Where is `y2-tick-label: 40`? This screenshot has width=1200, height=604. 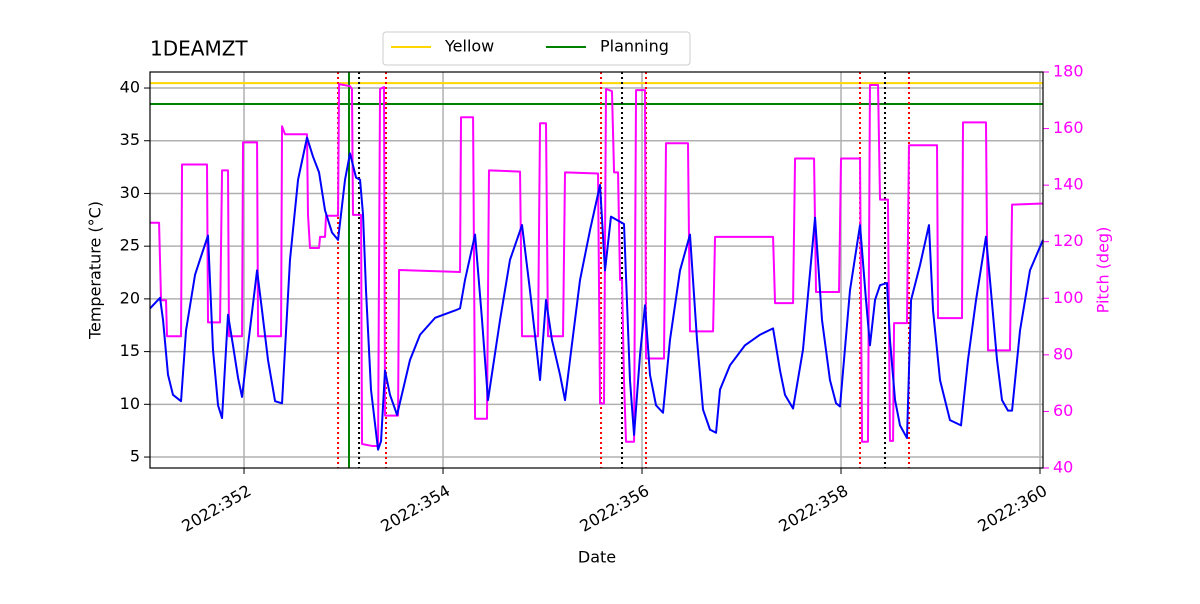
y2-tick-label: 40 is located at coordinates (1063, 467).